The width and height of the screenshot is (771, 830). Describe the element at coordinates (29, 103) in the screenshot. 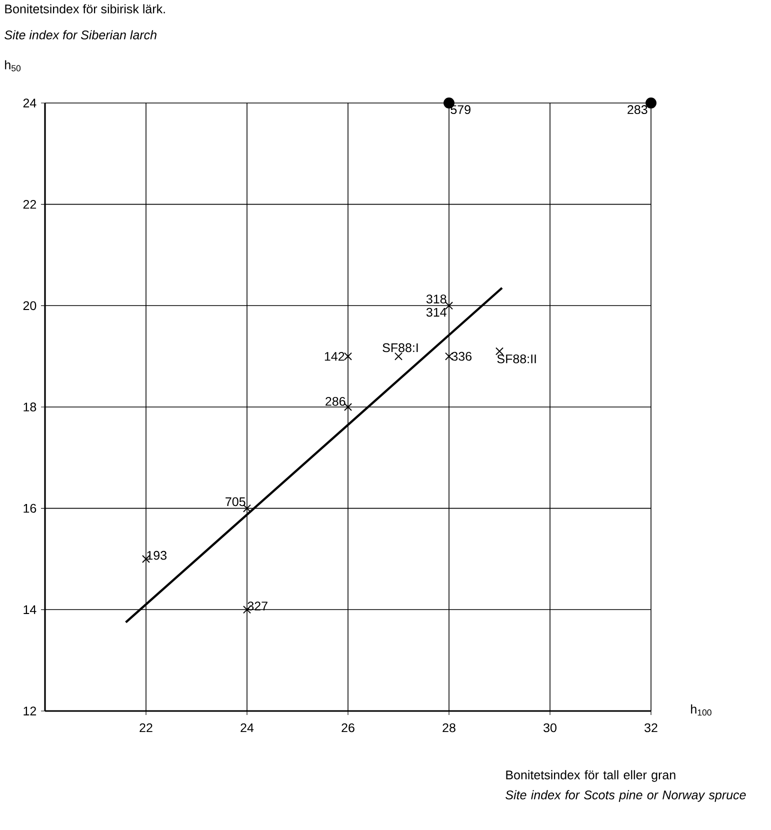

I see `y-tick-label: 24` at that location.